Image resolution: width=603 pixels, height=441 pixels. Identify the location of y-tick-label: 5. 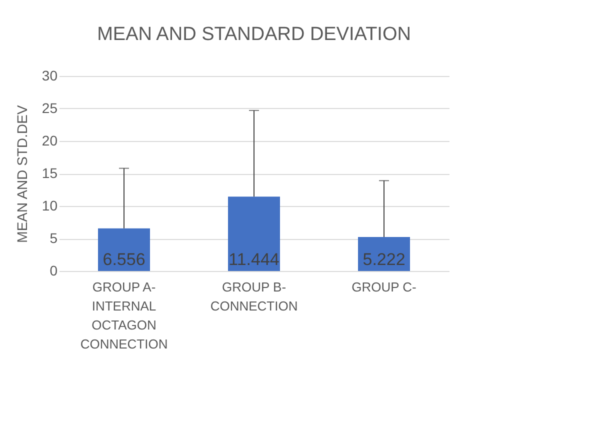
(54, 238).